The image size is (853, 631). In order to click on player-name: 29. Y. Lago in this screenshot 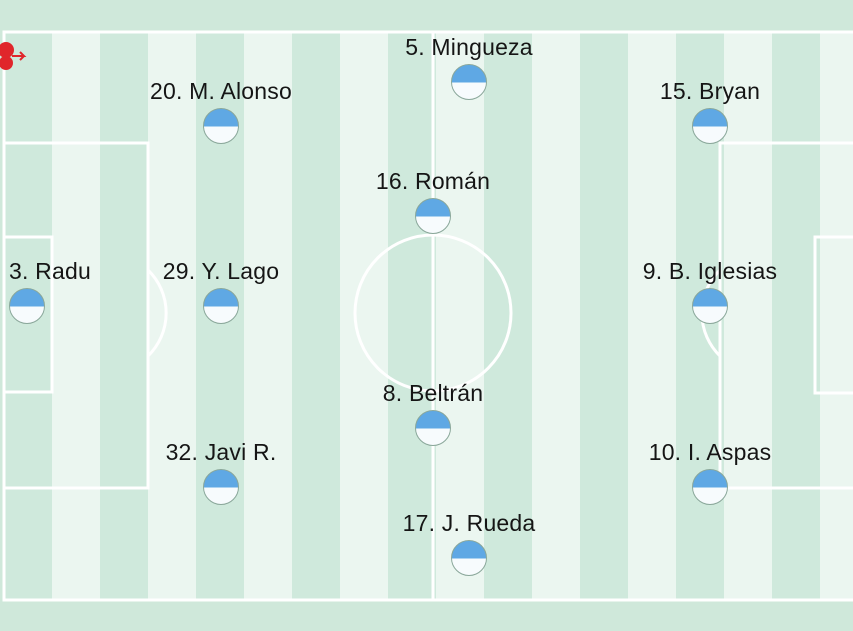, I will do `click(221, 271)`.